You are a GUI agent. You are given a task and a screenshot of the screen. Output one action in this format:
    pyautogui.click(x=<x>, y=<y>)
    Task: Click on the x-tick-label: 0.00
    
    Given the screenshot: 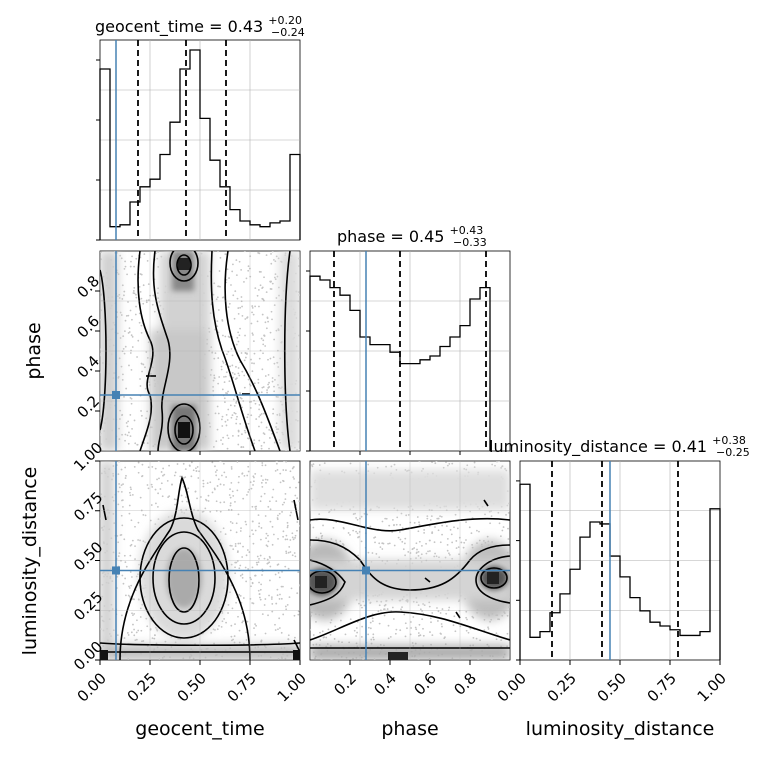 What is the action you would take?
    pyautogui.click(x=92, y=687)
    